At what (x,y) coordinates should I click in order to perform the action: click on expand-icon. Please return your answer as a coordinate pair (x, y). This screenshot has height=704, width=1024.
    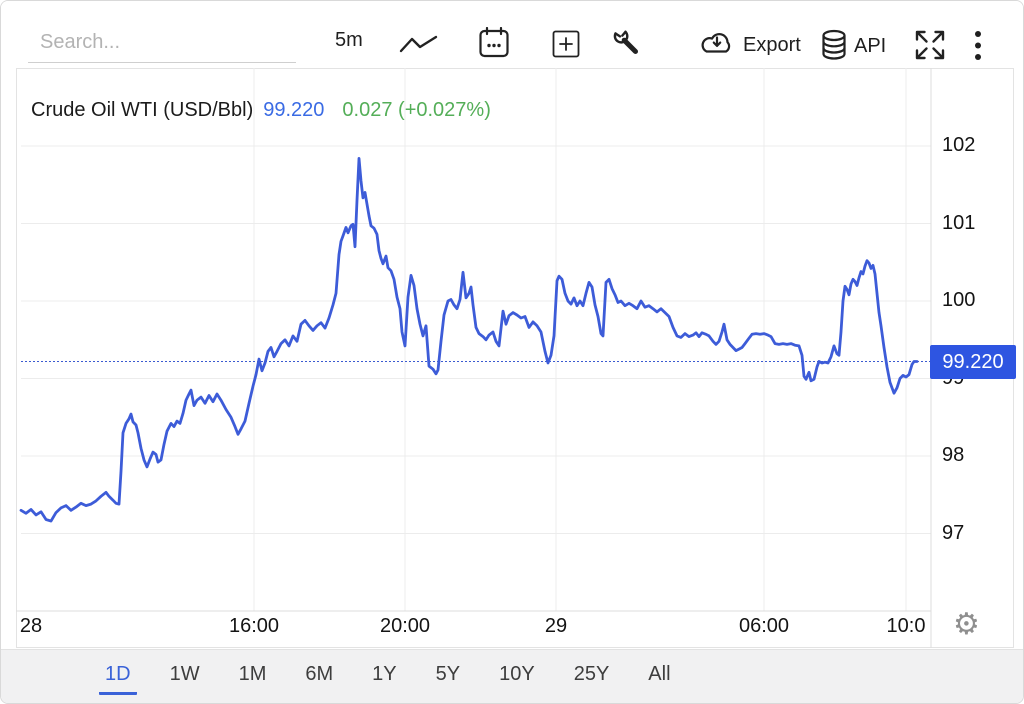
    Looking at the image, I should click on (930, 46).